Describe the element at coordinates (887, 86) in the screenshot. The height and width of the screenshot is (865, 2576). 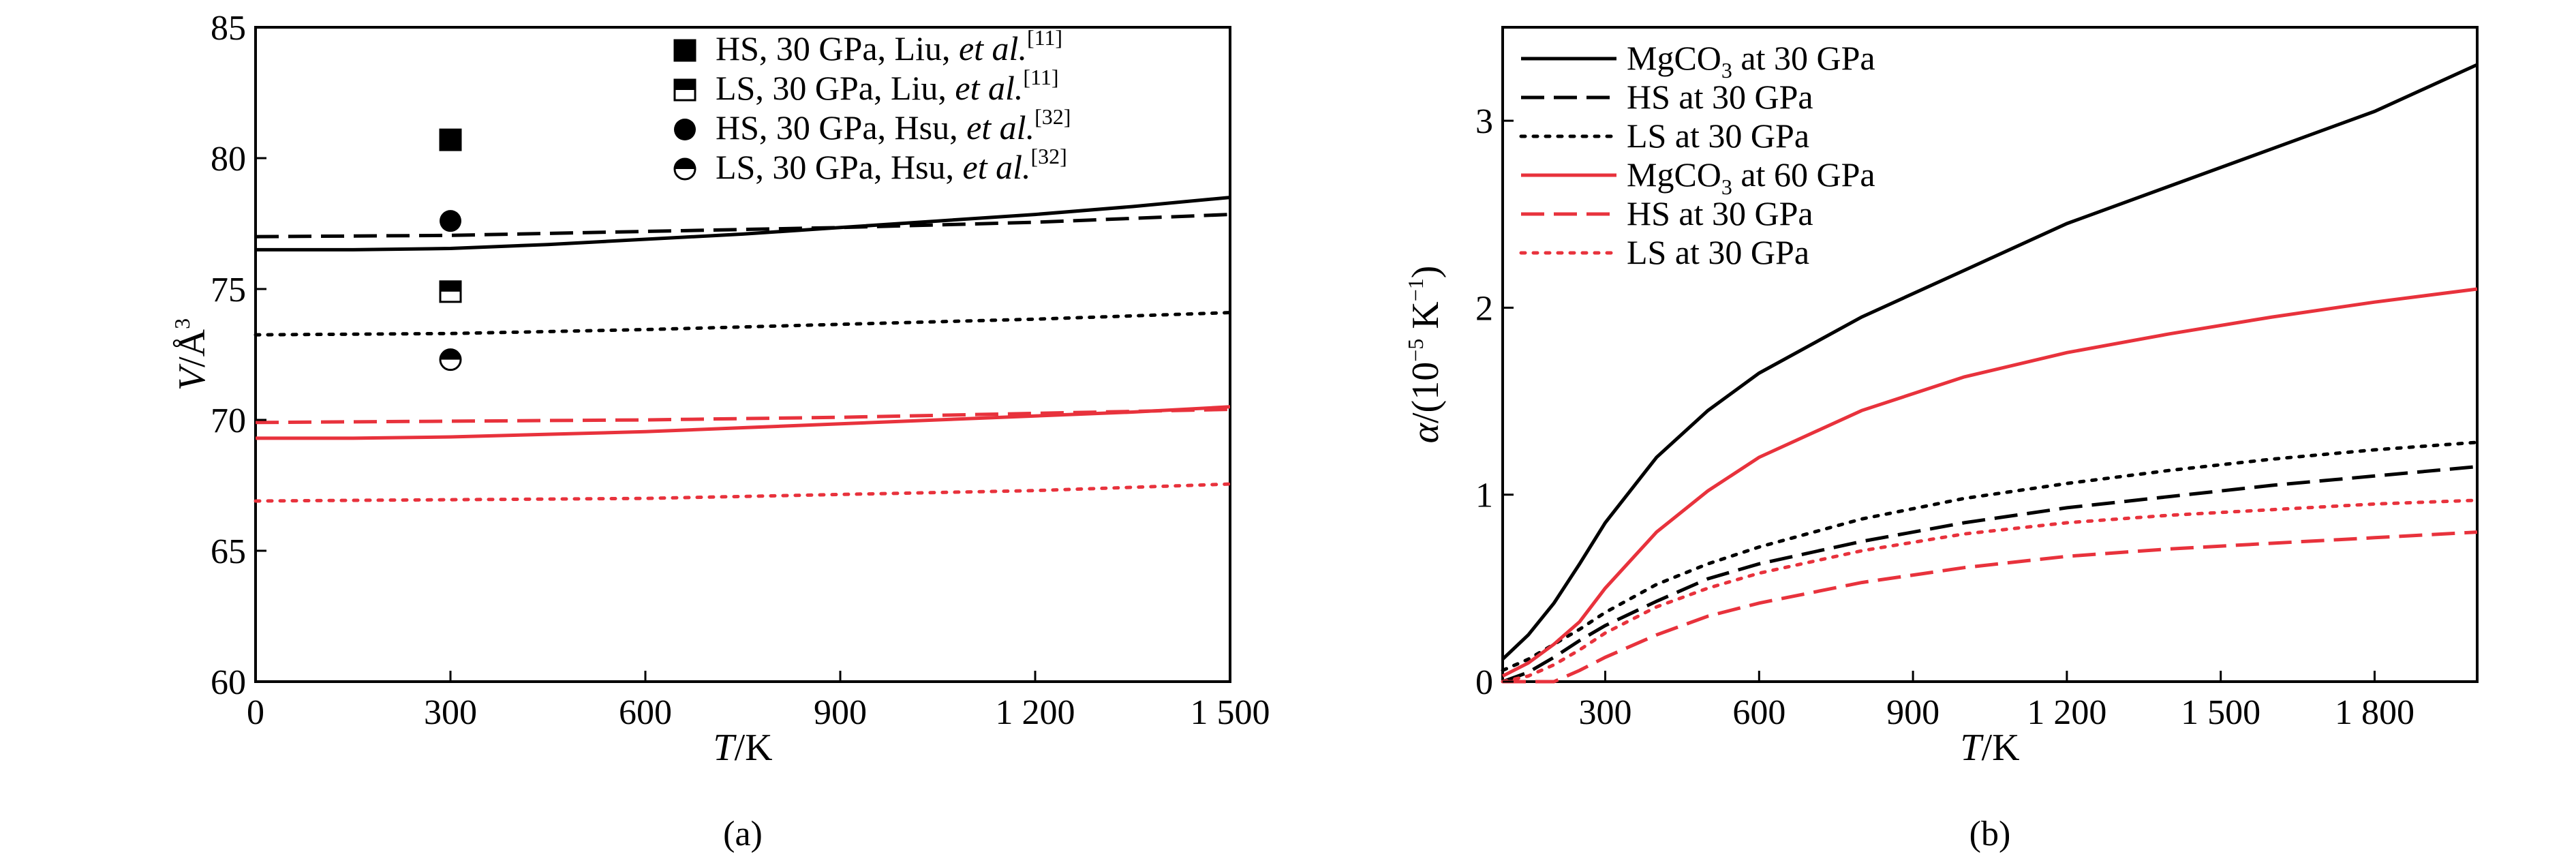
I see `legend-label: LS, 30 GPa, Liu, et al.[11]` at that location.